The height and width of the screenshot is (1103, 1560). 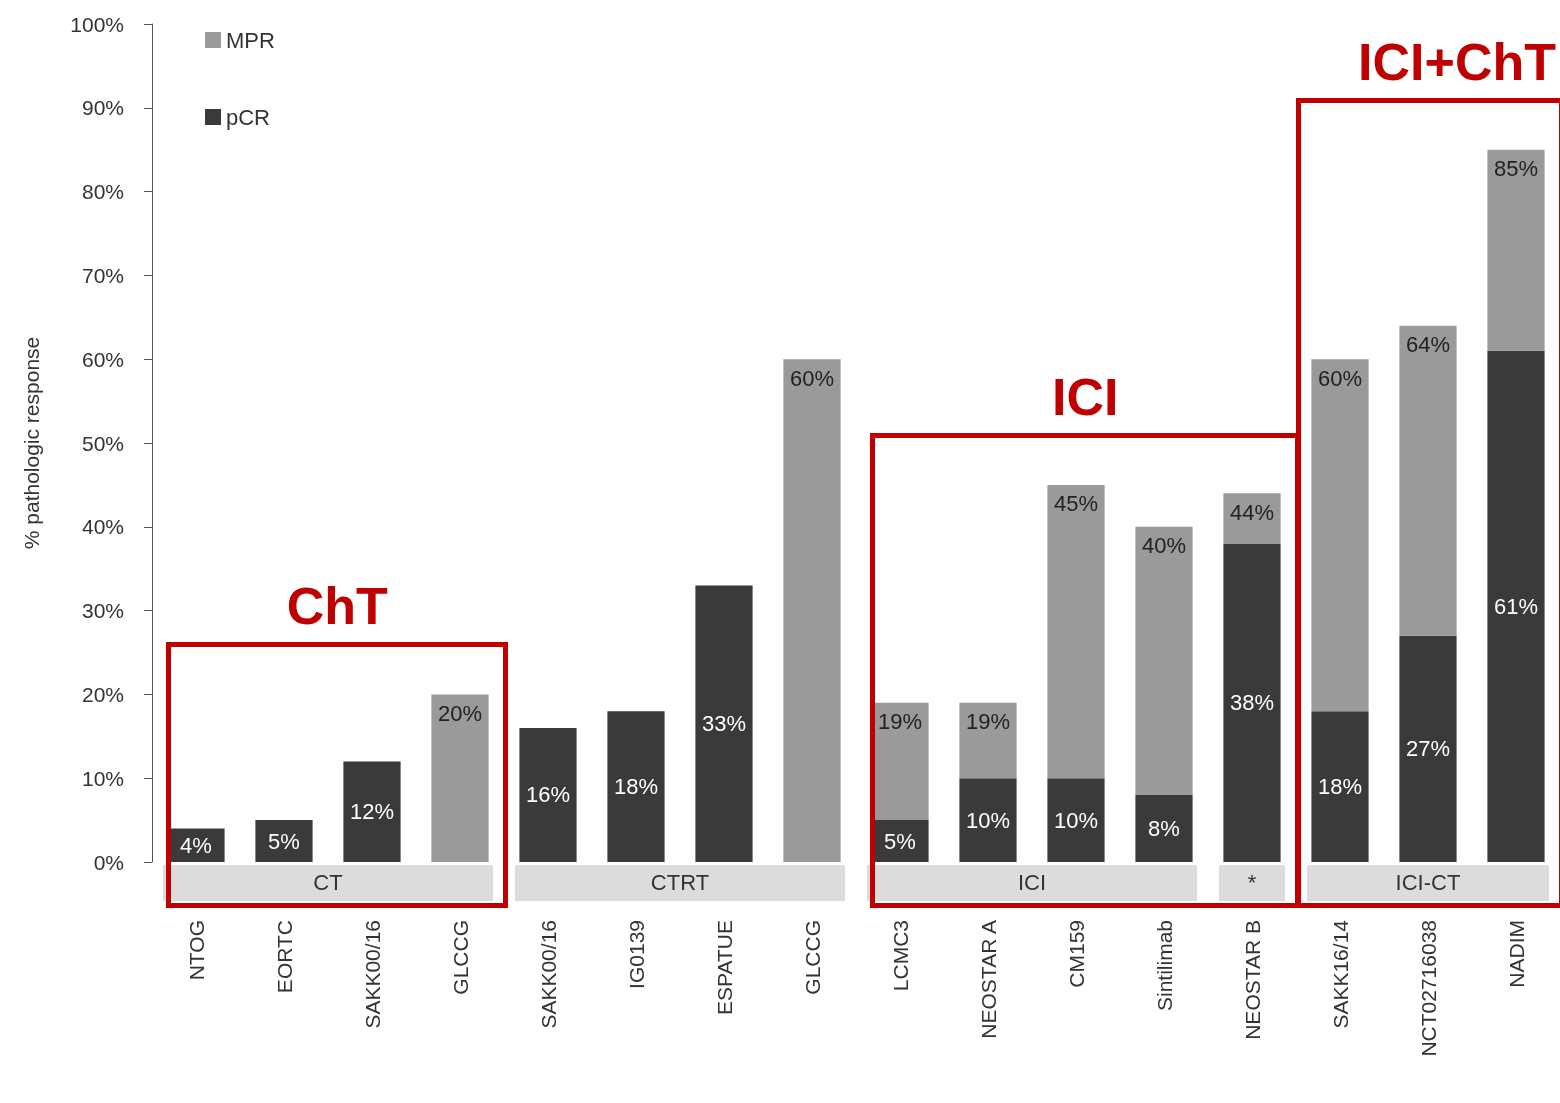 I want to click on y-axis-title: % pathologic response, so click(x=31, y=443).